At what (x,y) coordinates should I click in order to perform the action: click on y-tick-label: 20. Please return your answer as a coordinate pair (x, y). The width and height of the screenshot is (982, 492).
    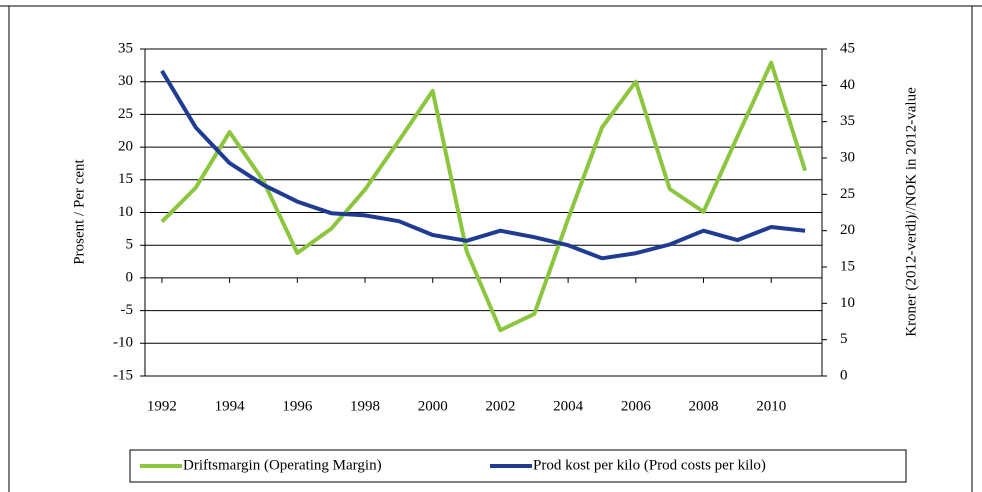
    Looking at the image, I should click on (125, 147).